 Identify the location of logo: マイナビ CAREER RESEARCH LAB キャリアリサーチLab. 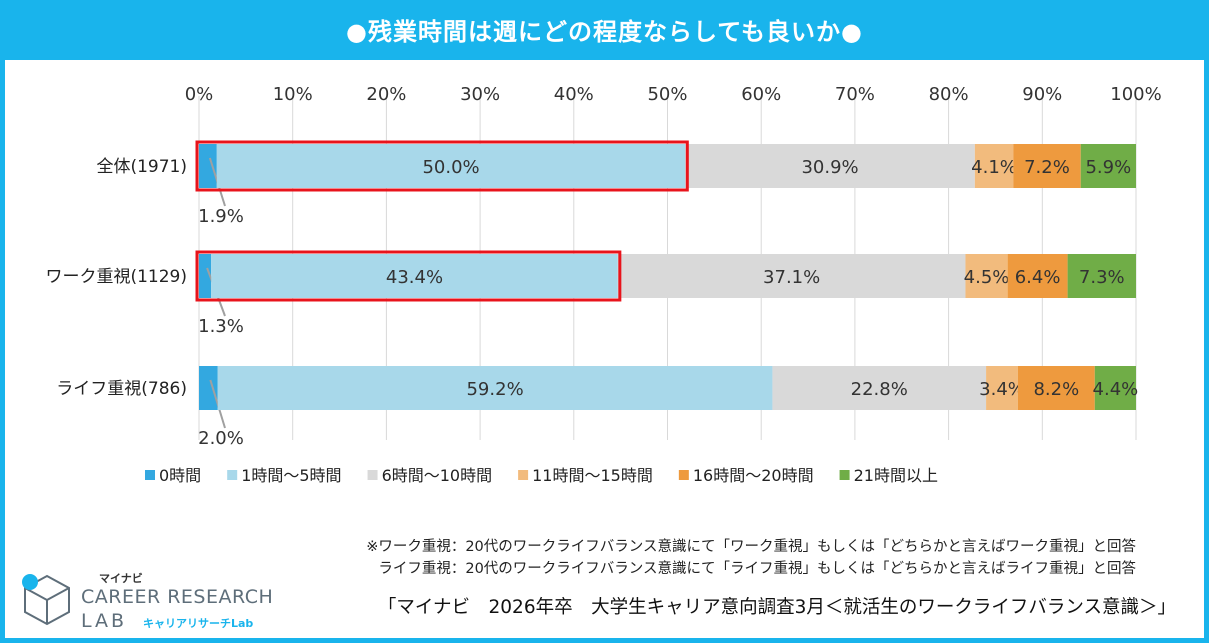
(167, 601).